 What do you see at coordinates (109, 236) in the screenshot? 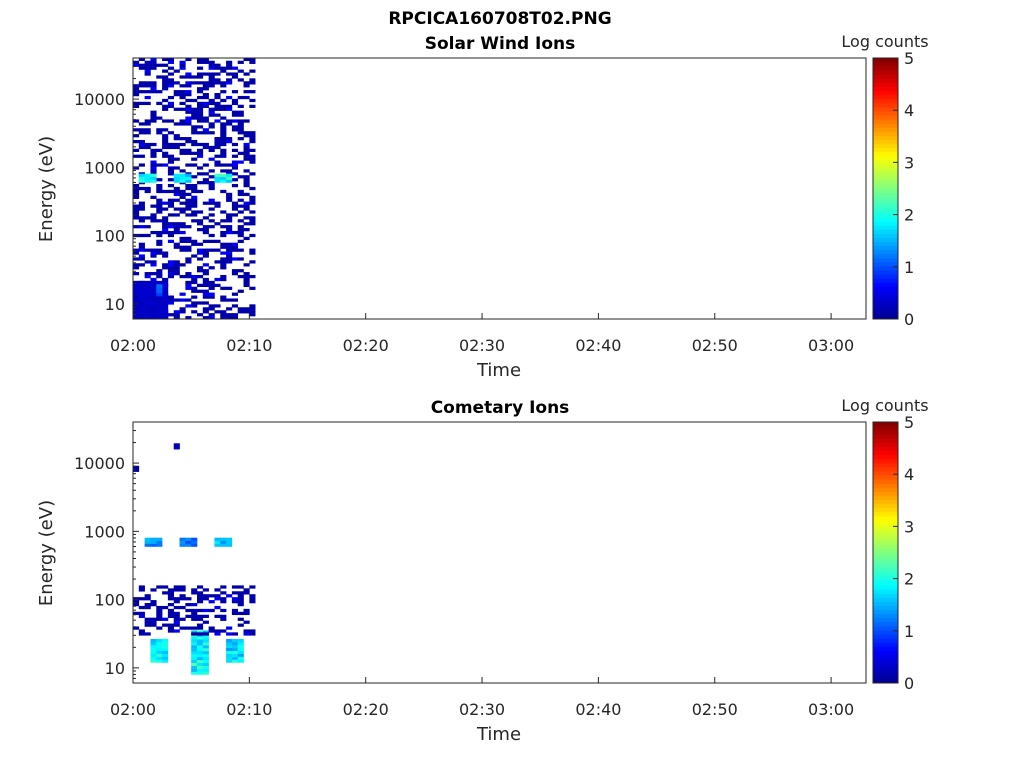
I see `y-tick-label: 100` at bounding box center [109, 236].